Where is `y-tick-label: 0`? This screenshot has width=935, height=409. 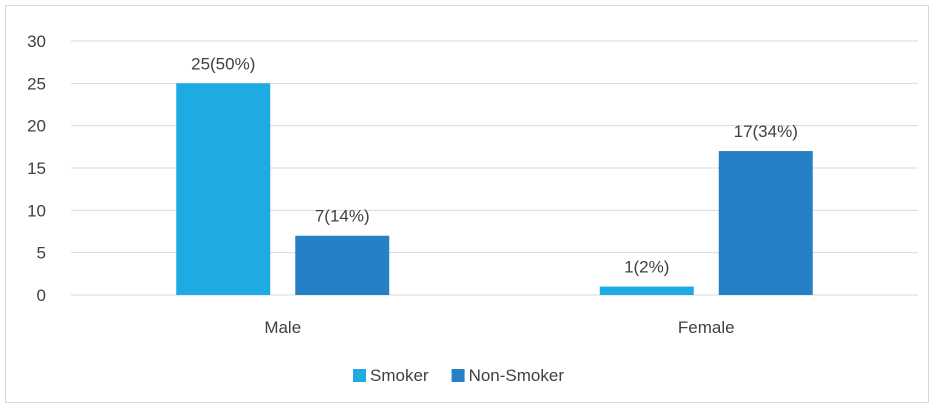 y-tick-label: 0 is located at coordinates (41, 295).